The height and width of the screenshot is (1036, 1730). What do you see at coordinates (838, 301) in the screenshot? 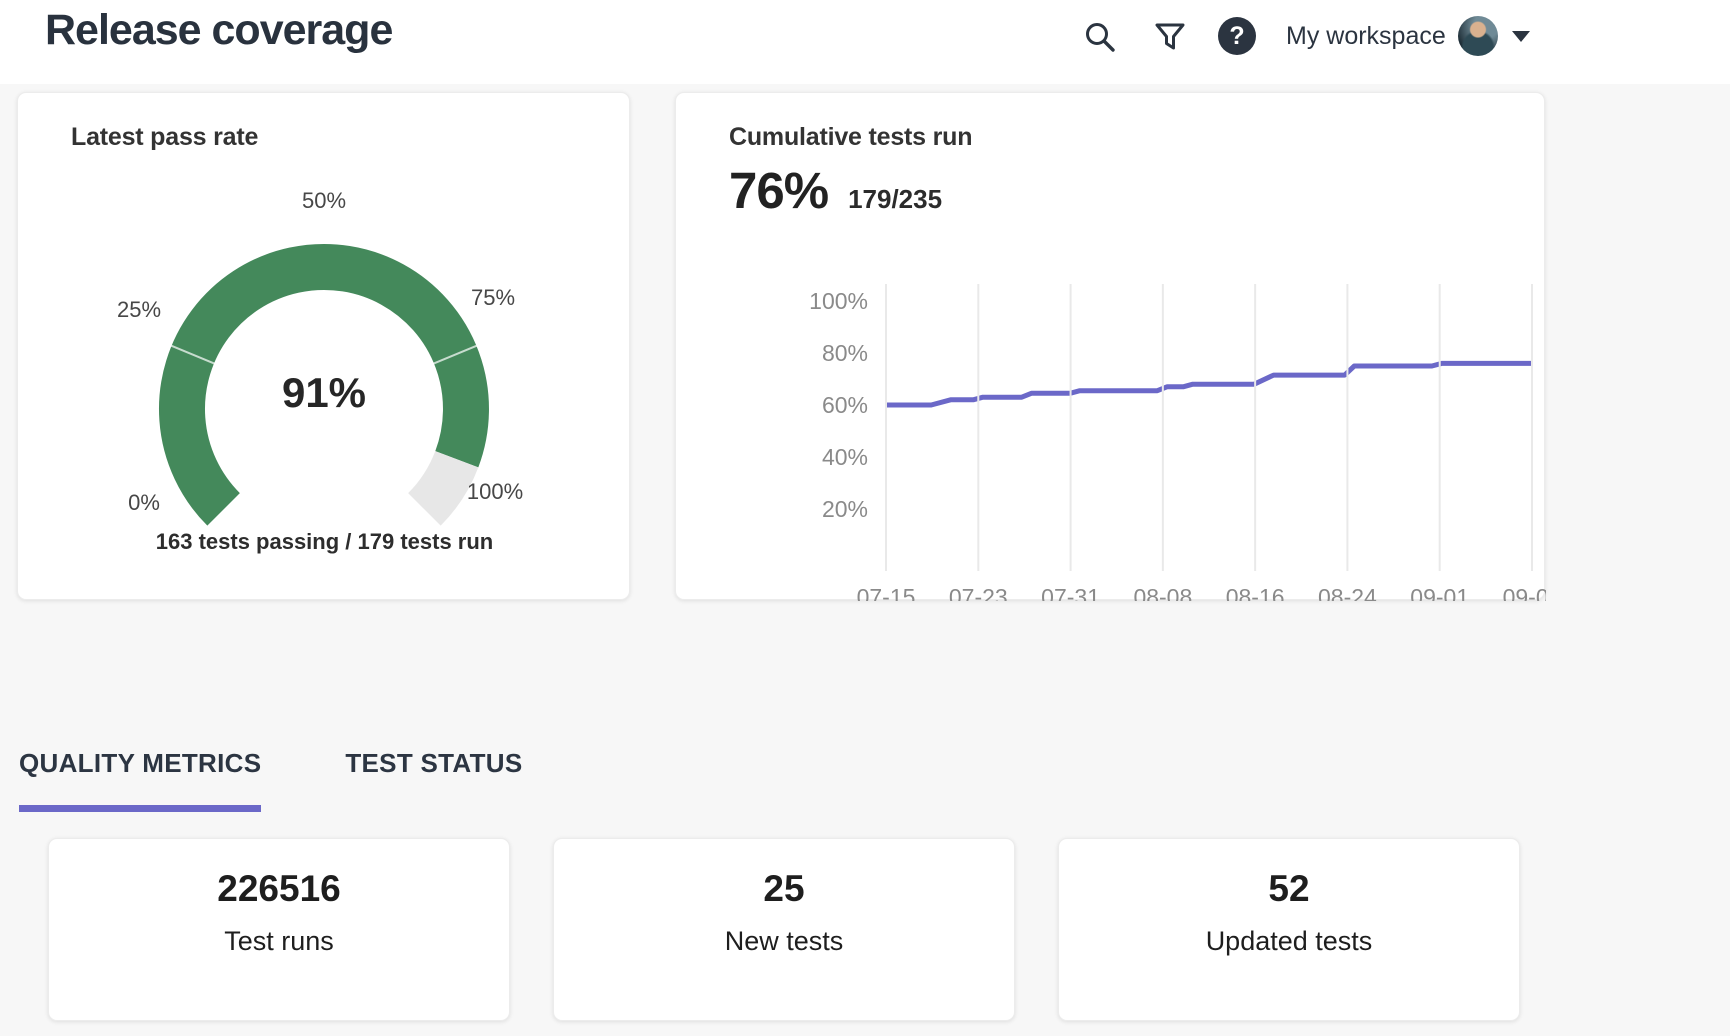
I see `svg-text: 100%` at bounding box center [838, 301].